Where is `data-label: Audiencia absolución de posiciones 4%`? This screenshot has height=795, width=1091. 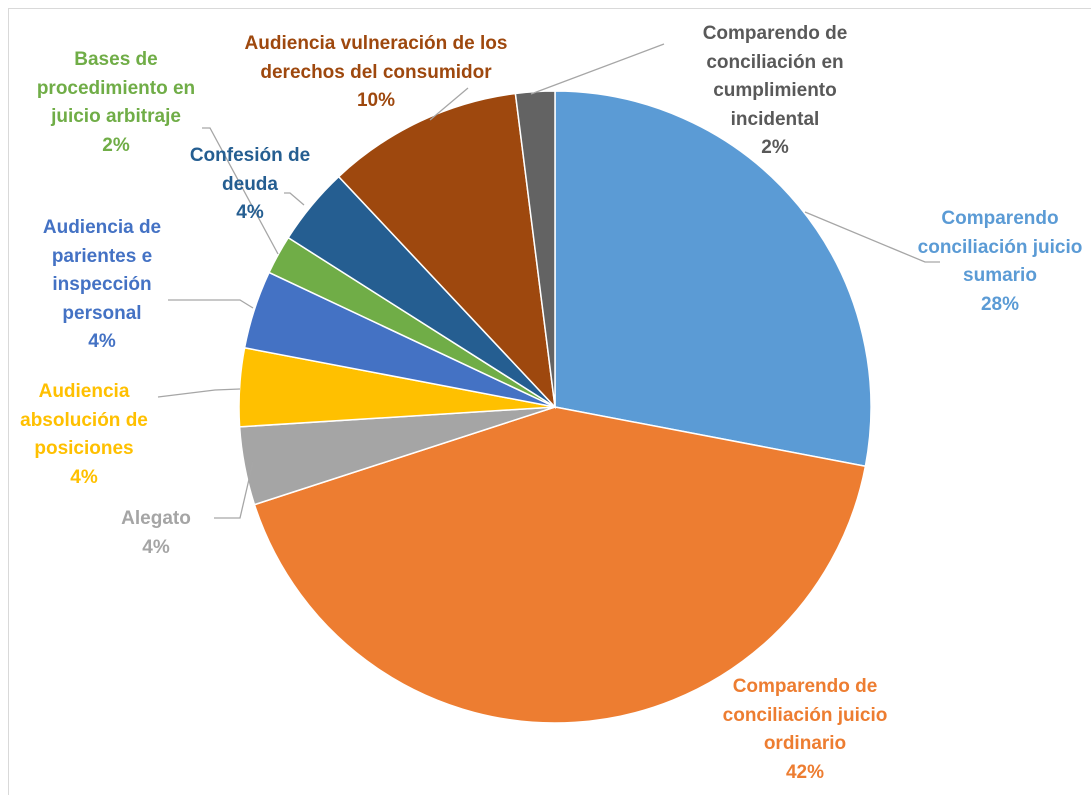
data-label: Audiencia absolución de posiciones 4% is located at coordinates (84, 435).